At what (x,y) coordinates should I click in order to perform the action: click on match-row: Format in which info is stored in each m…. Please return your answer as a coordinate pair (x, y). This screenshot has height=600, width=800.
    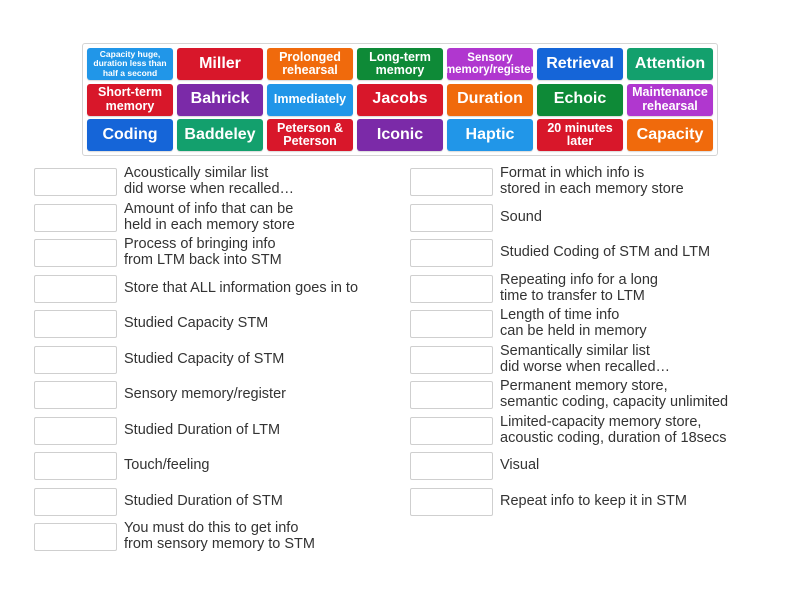
    Looking at the image, I should click on (590, 181).